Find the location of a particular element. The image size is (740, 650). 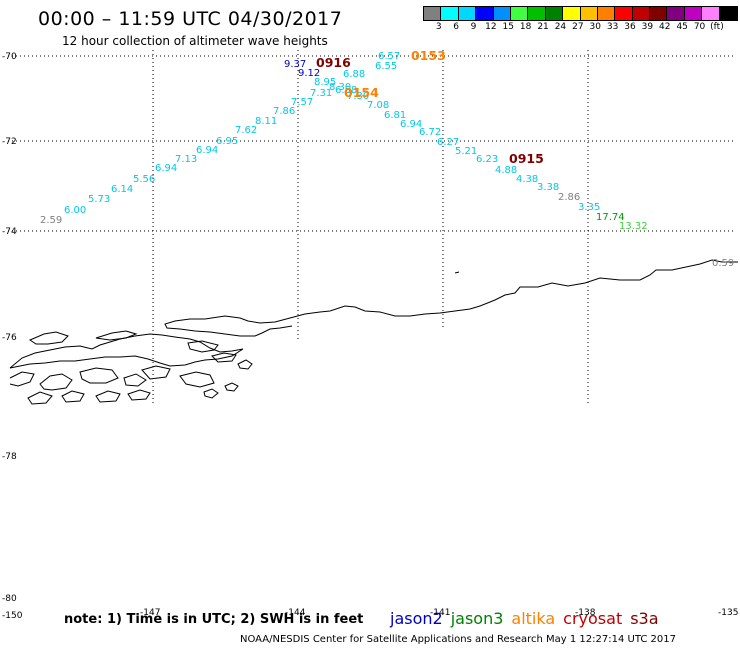

lon-label: -144 is located at coordinates (295, 613).